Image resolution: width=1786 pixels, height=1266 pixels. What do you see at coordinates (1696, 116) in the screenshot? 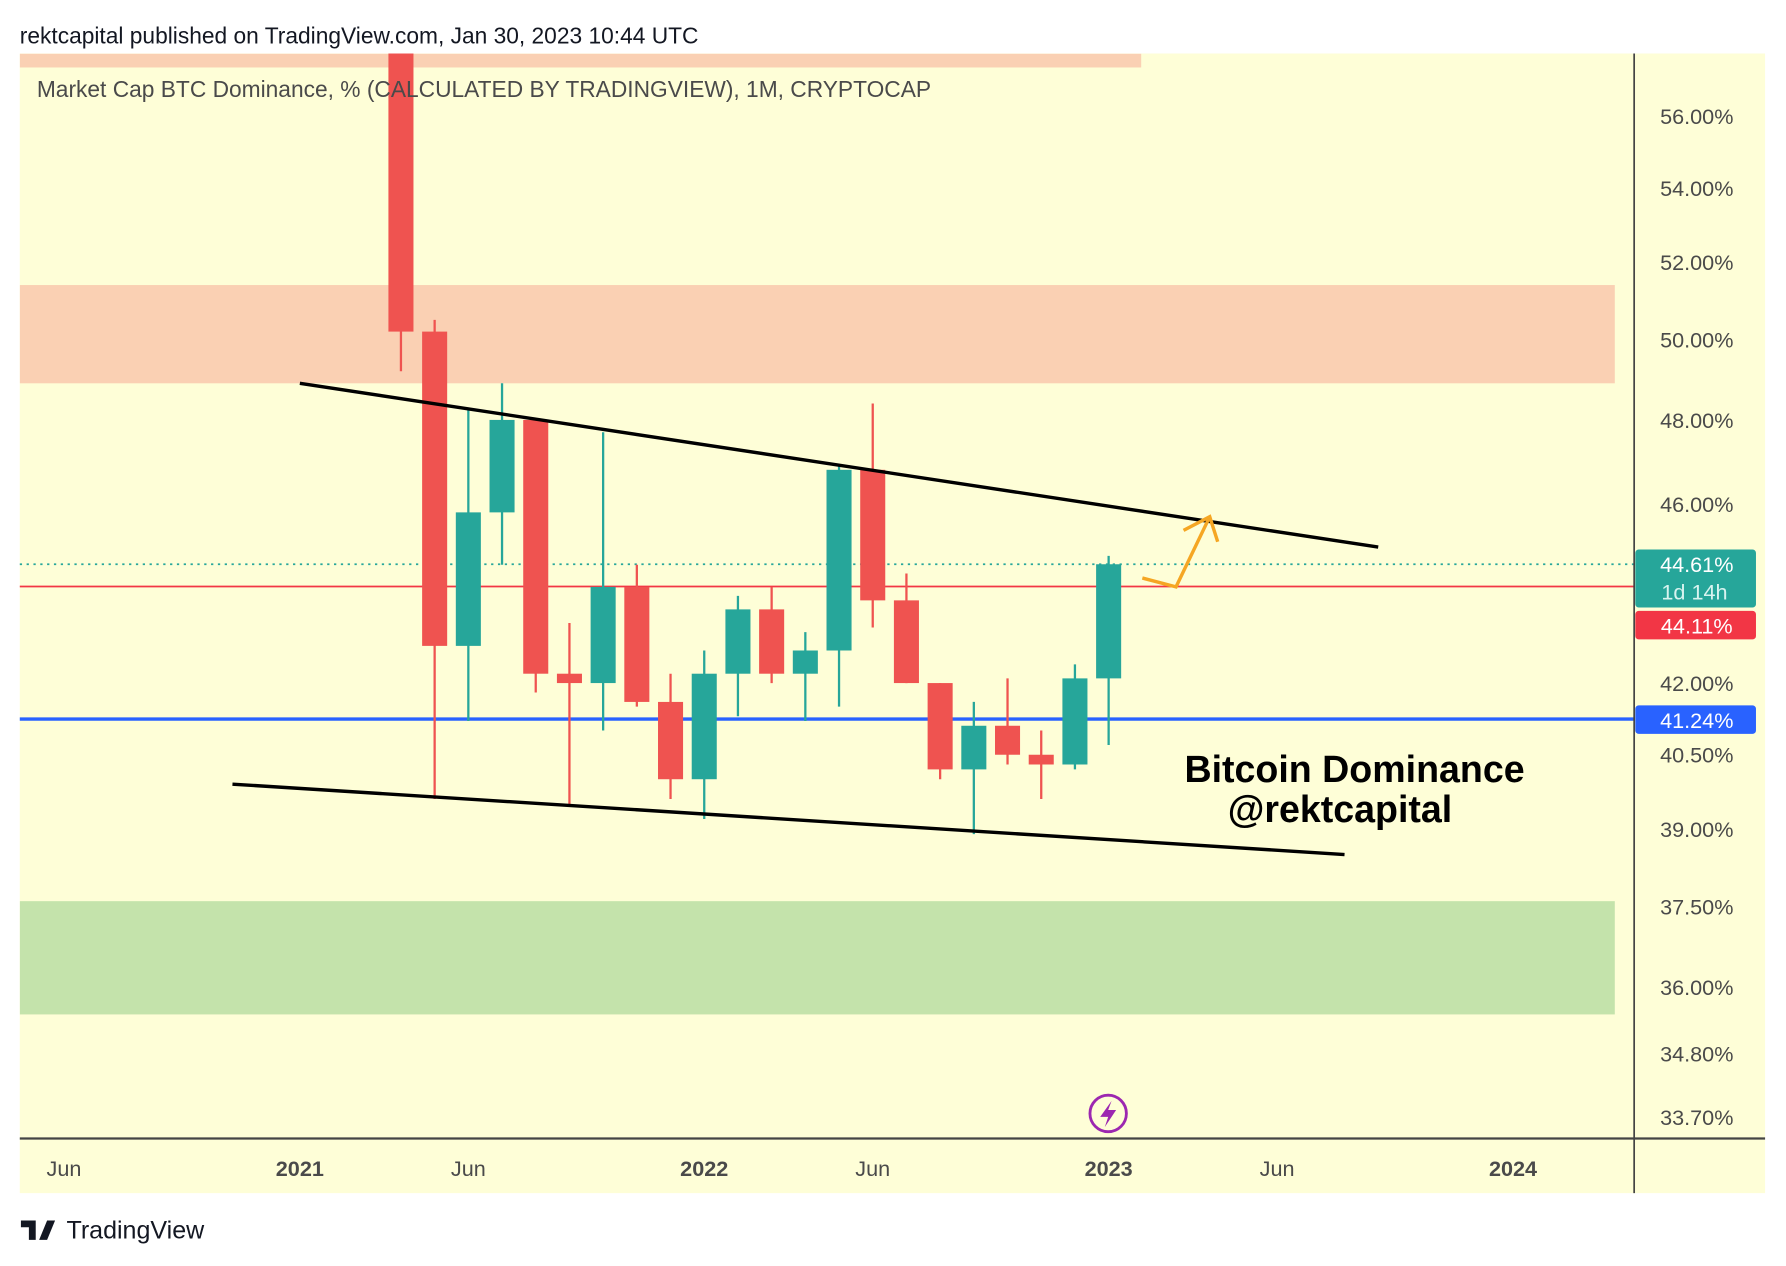
I see `y-tick-label: 56.00%` at bounding box center [1696, 116].